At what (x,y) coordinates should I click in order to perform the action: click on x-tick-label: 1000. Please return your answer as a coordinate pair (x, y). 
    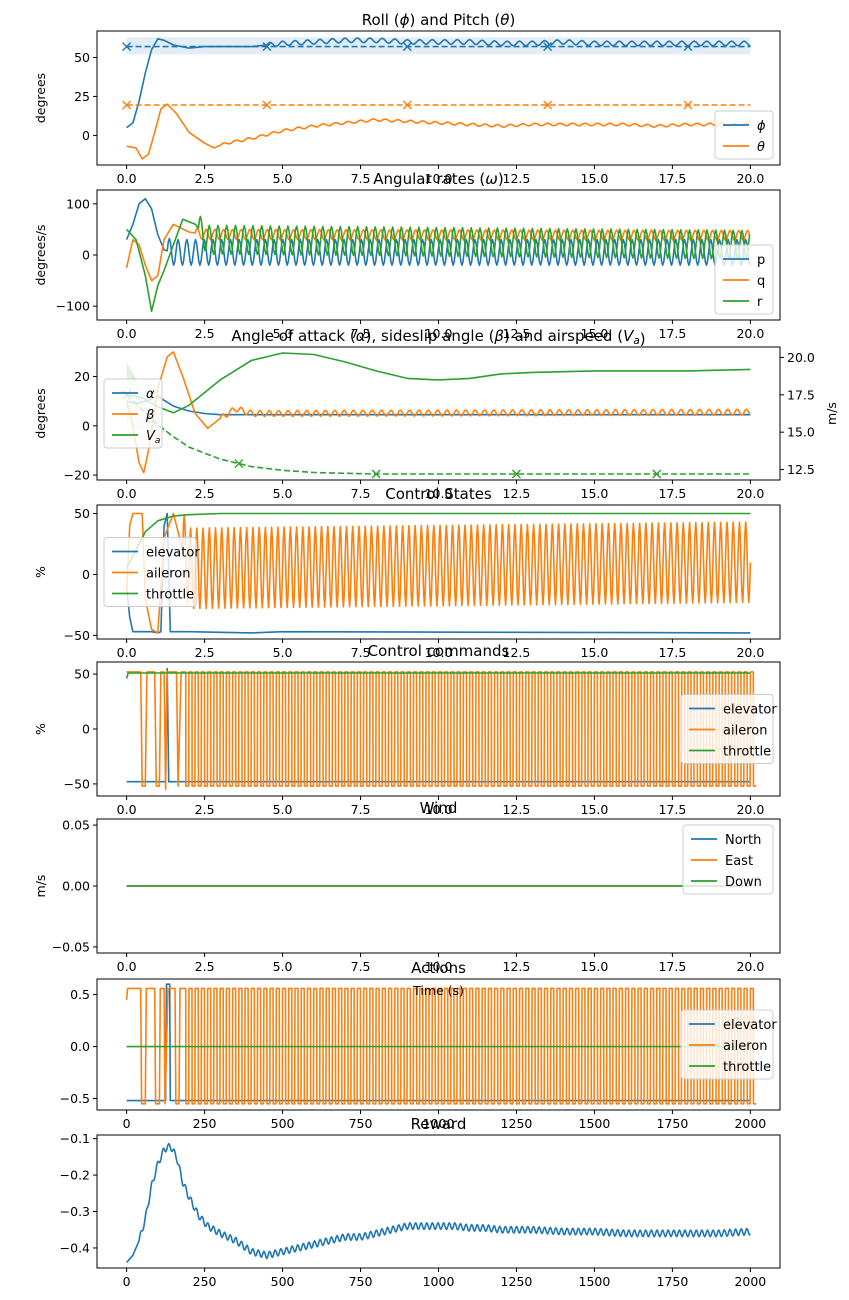
    Looking at the image, I should click on (439, 1123).